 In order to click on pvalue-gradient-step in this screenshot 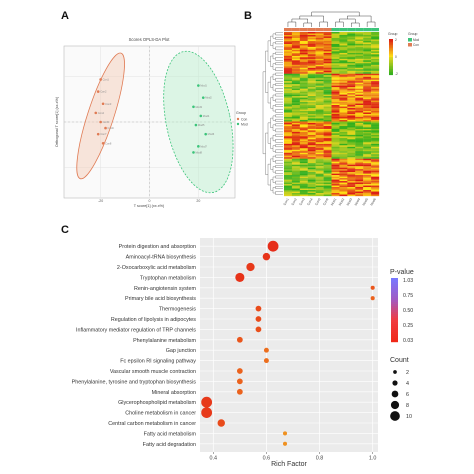, I will do `click(394, 333)`.